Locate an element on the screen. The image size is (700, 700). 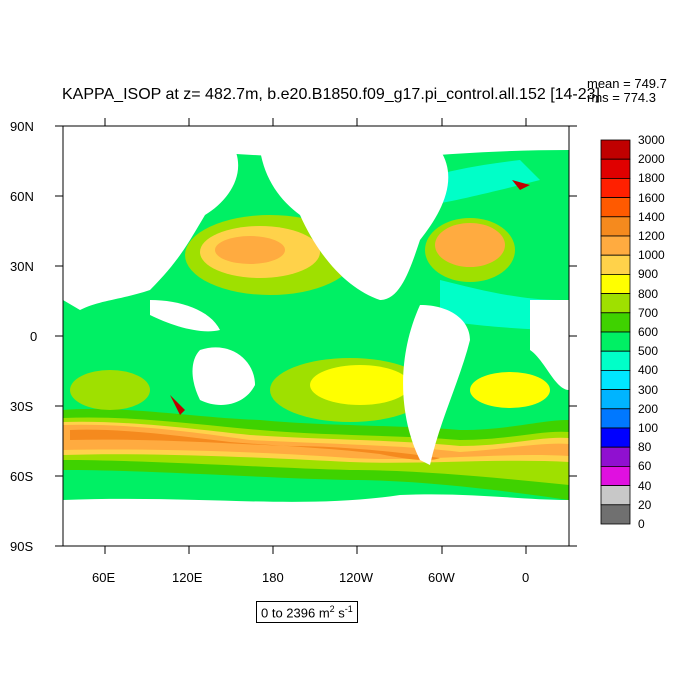
colorbar-label: 60 is located at coordinates (645, 466).